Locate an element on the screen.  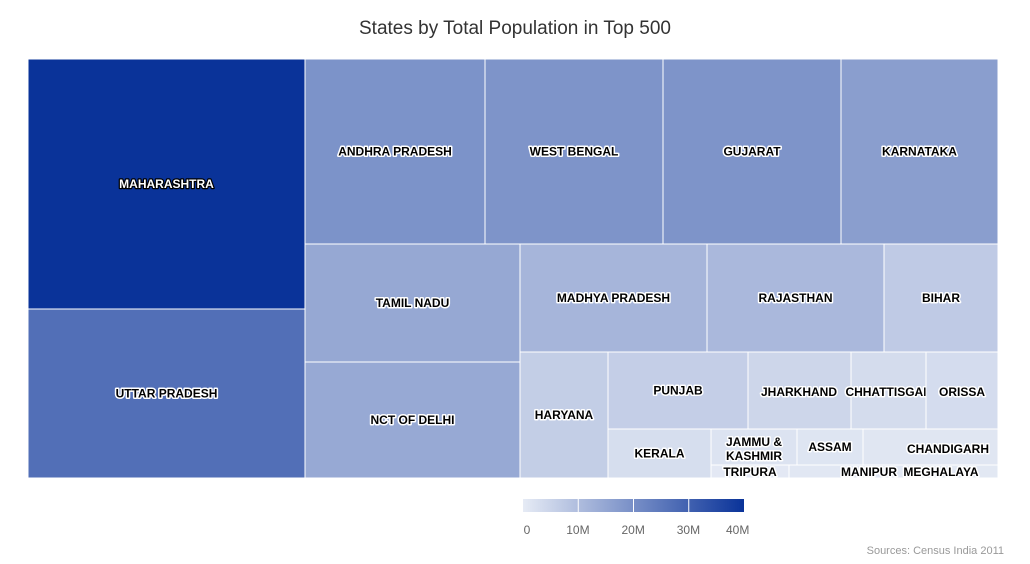
treemap-cell: CHHATTISGARH is located at coordinates (893, 390).